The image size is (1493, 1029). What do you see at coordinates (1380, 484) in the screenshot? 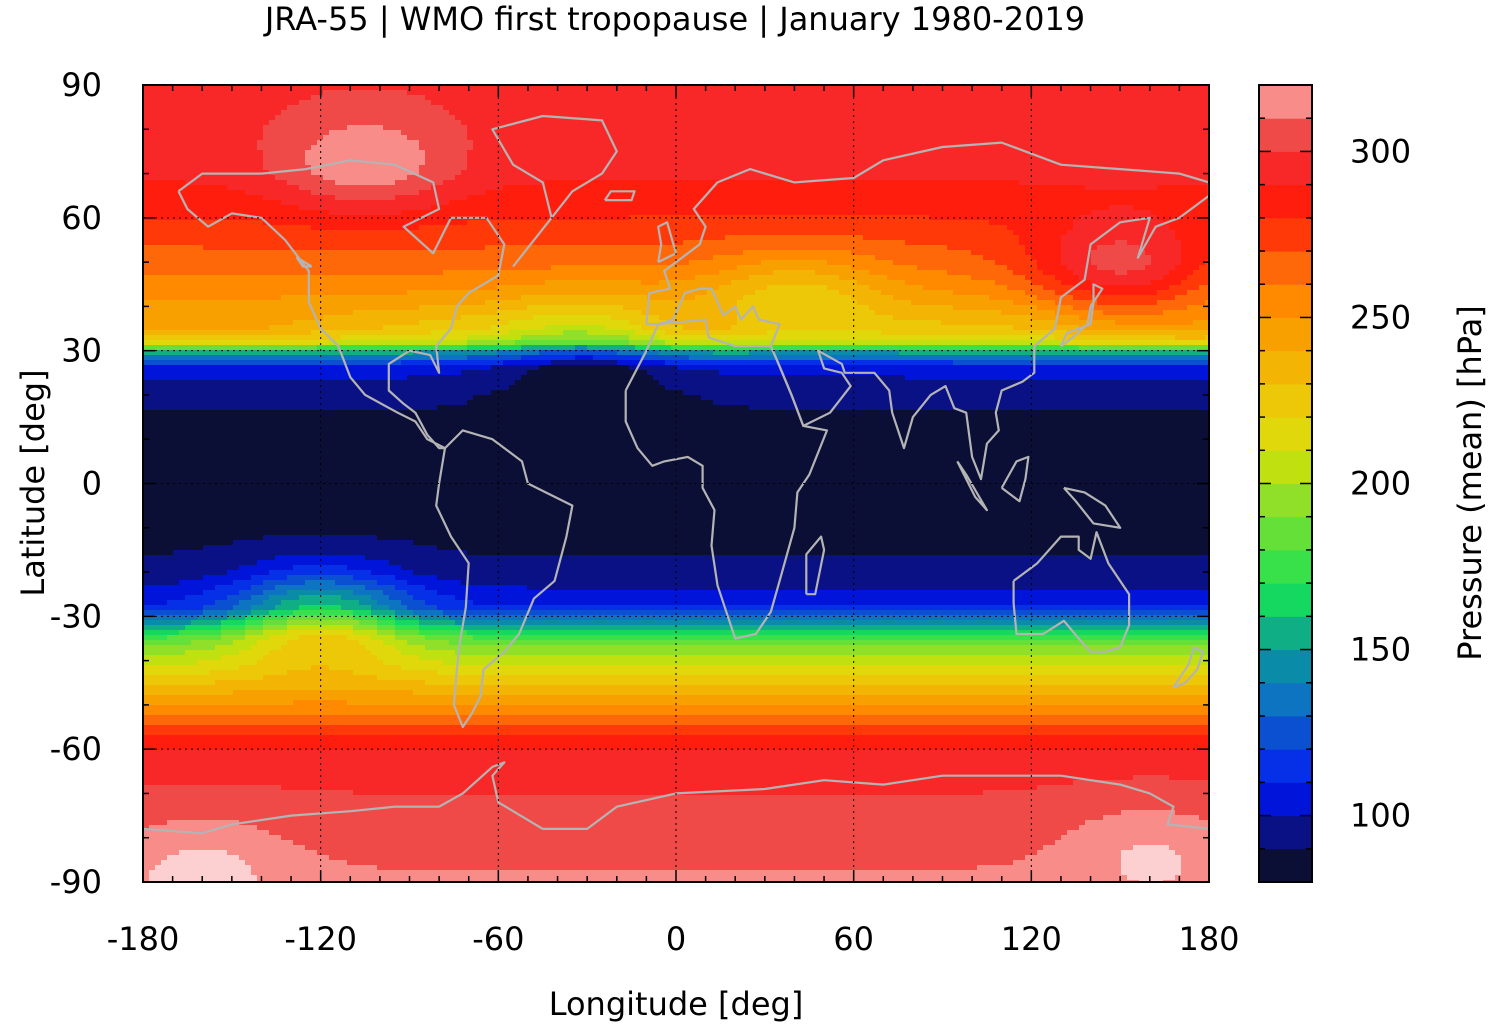
I see `colorbar-tick-label: 200` at bounding box center [1380, 484].